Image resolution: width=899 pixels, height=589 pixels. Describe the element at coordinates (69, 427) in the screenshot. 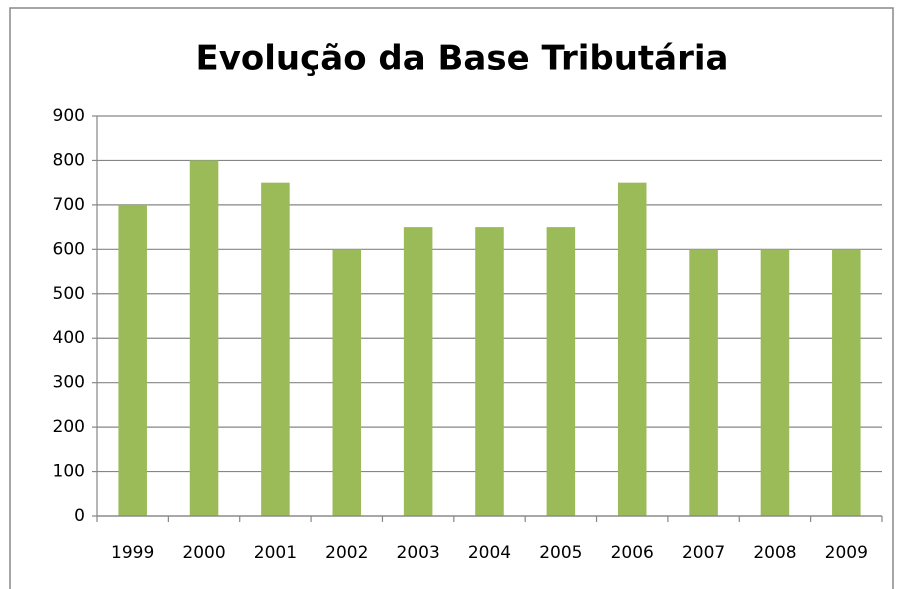

I see `y-tick-label: 200` at that location.